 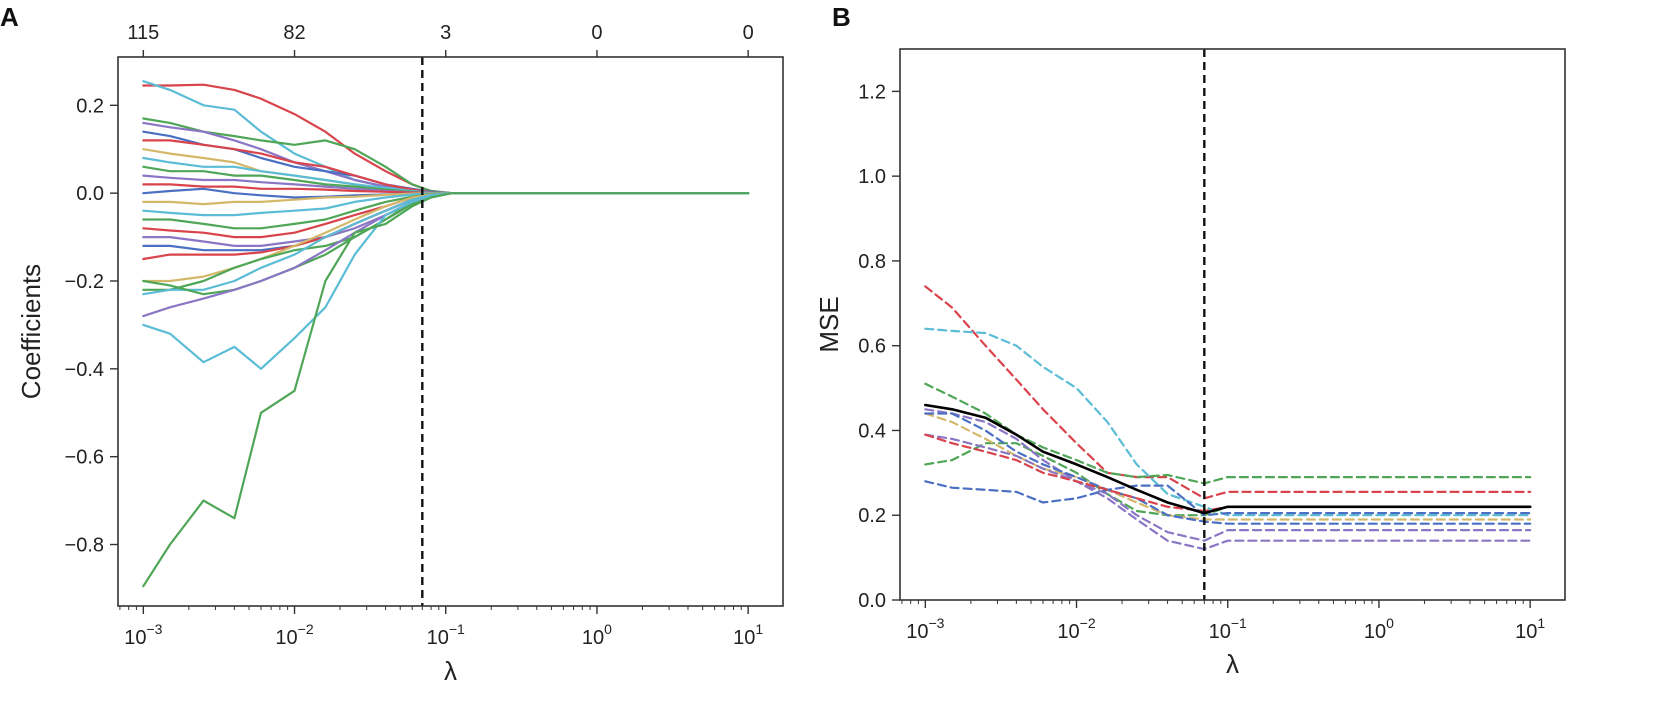 What do you see at coordinates (9, 17) in the screenshot?
I see `panel-label: A` at bounding box center [9, 17].